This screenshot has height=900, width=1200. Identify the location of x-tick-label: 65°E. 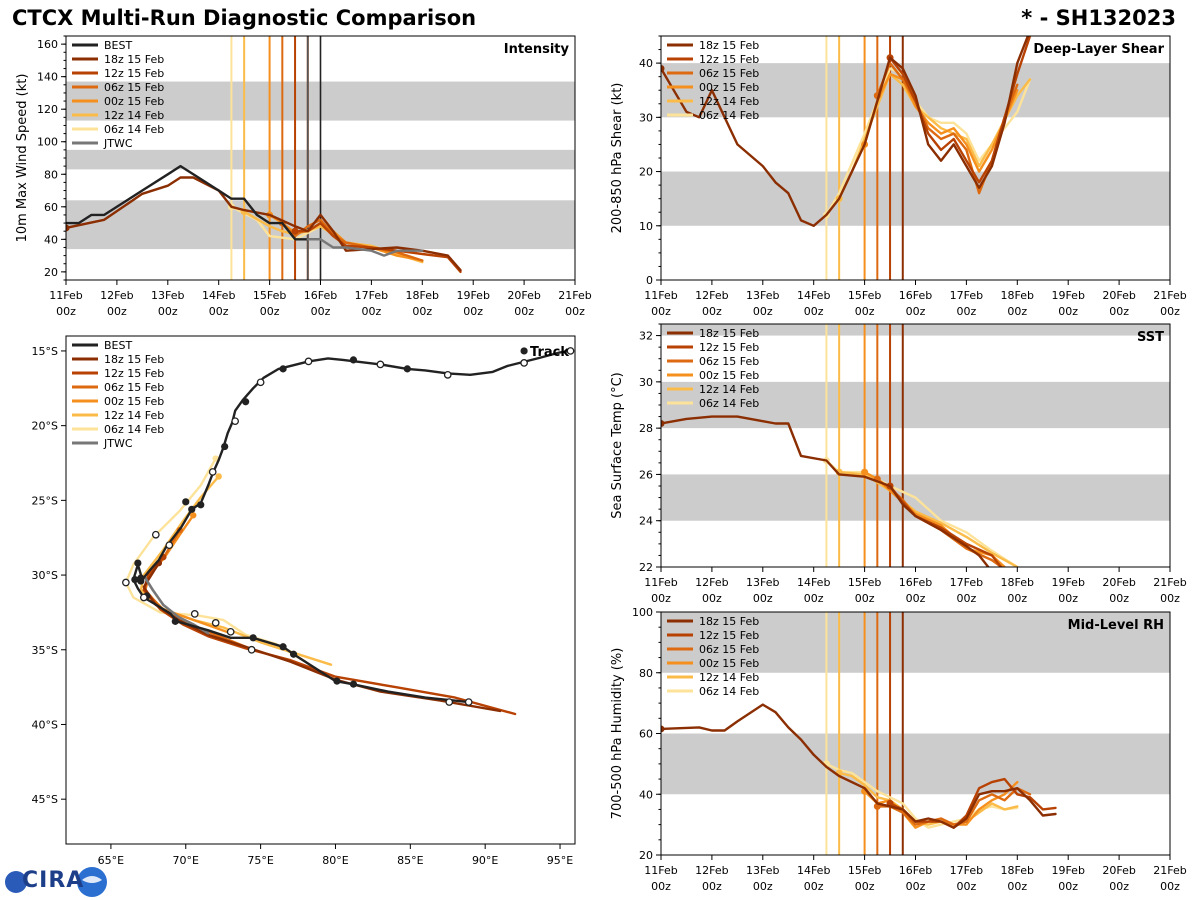
(111, 860).